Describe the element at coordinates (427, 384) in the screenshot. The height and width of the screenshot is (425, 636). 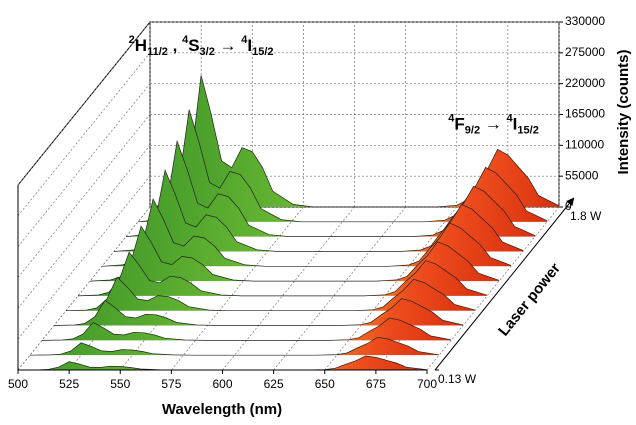
I see `x-tick-label: 700` at that location.